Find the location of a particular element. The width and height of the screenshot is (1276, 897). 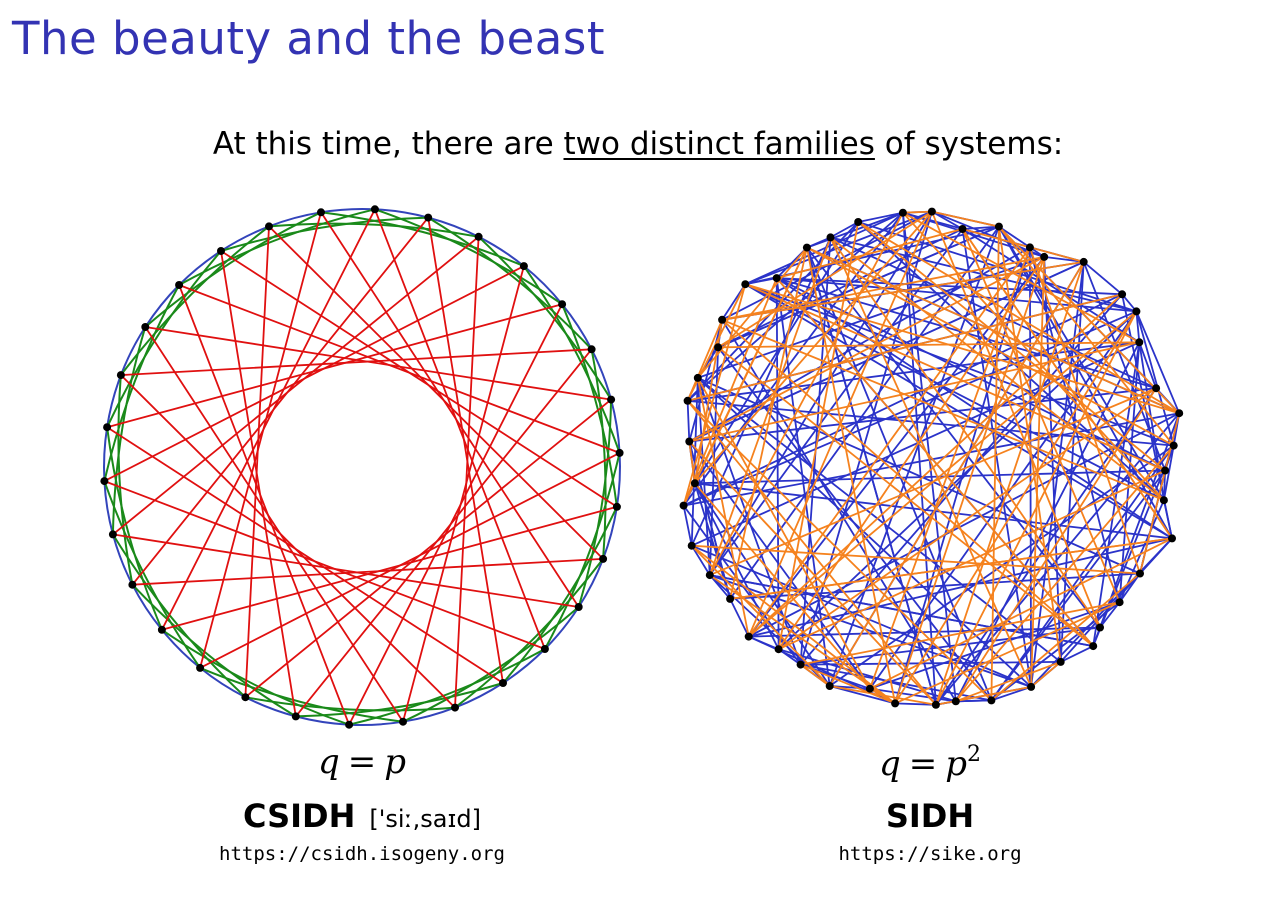

sidh-url: https://sike.org is located at coordinates (930, 854).